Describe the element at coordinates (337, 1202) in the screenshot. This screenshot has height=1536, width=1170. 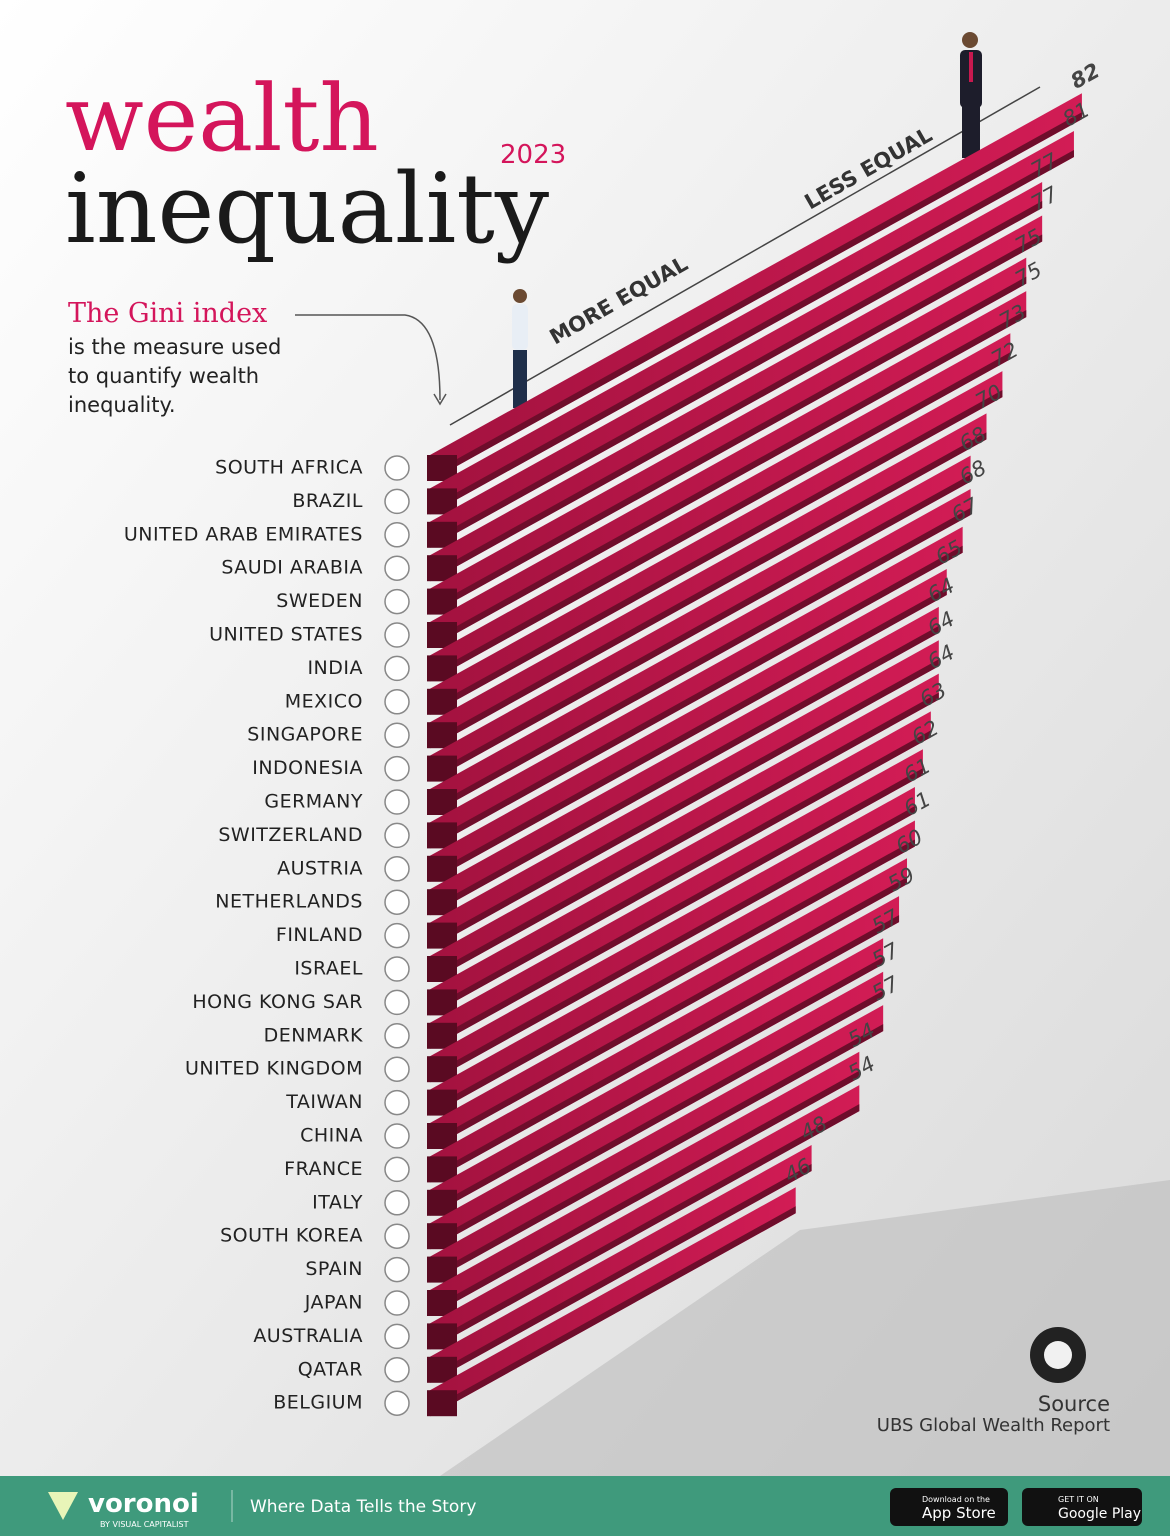
I see `category-label: ITALY` at that location.